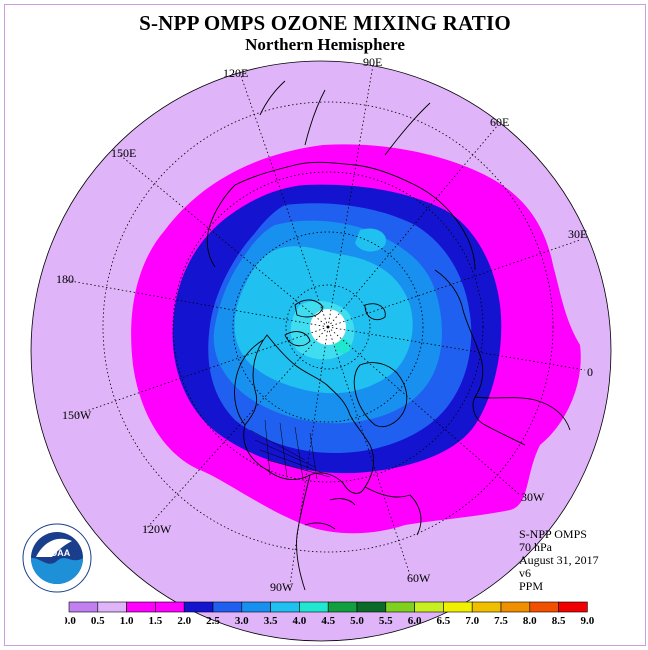 Image resolution: width=648 pixels, height=650 pixels. Describe the element at coordinates (70, 621) in the screenshot. I see `colorbar-tick-label: 0.0` at that location.